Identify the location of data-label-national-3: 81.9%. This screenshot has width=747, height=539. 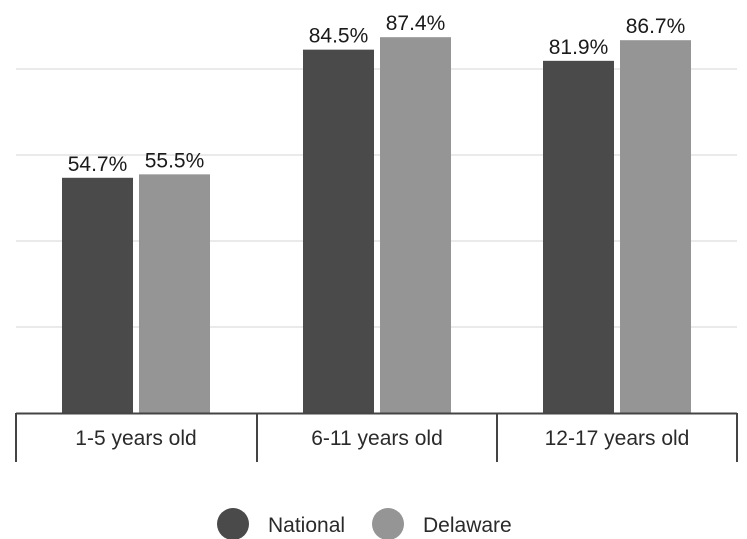
(579, 47).